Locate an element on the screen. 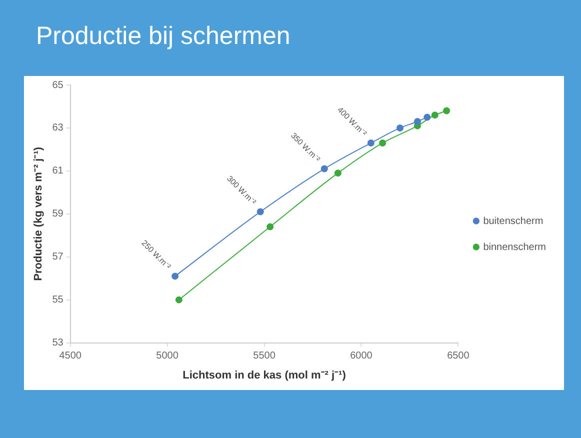 Image resolution: width=581 pixels, height=438 pixels. y-tick-label: 61 is located at coordinates (58, 171).